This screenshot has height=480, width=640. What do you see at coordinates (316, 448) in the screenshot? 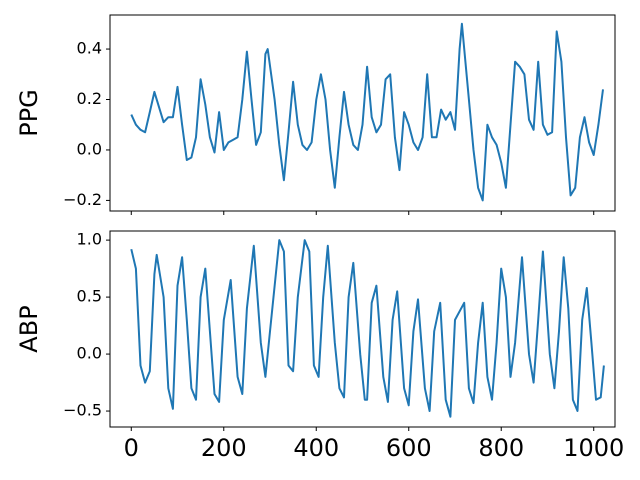
I see `x-tick-label: 400` at bounding box center [316, 448].